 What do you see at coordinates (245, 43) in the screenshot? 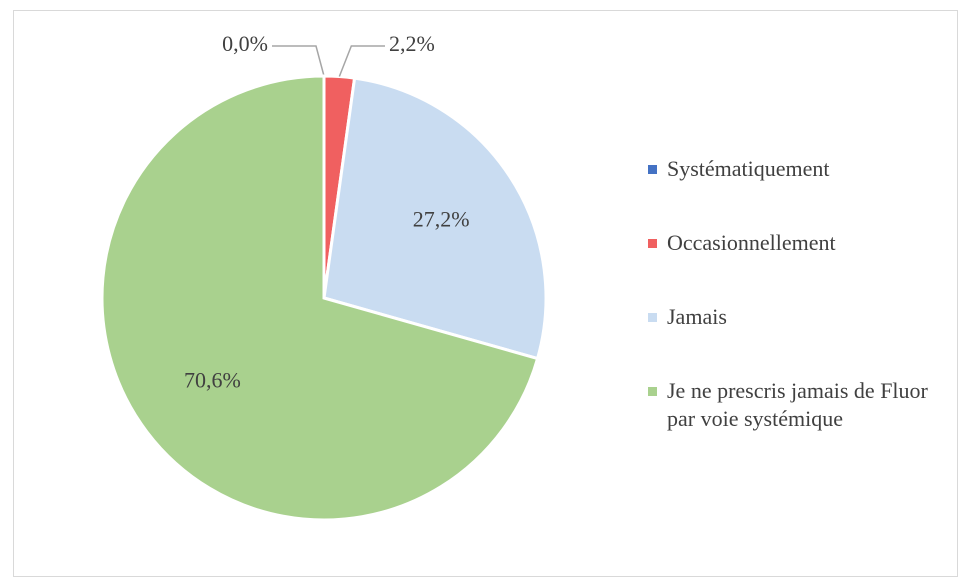
I see `data-label: 0,0%` at bounding box center [245, 43].